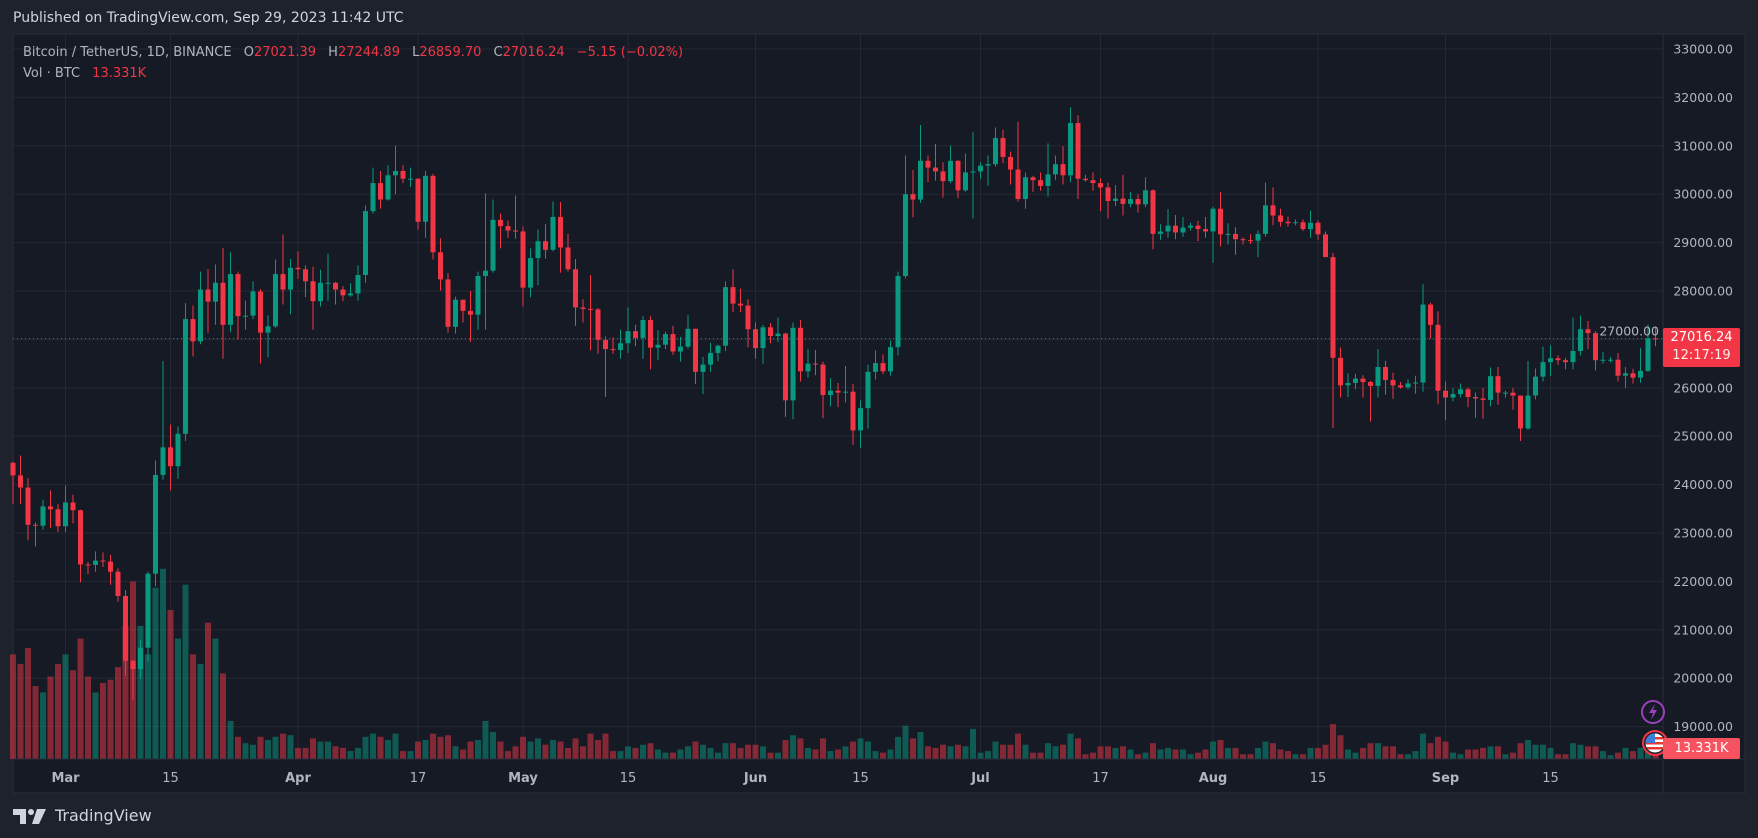 Image resolution: width=1758 pixels, height=838 pixels. Describe the element at coordinates (82, 815) in the screenshot. I see `footer-brand: TradingView` at that location.